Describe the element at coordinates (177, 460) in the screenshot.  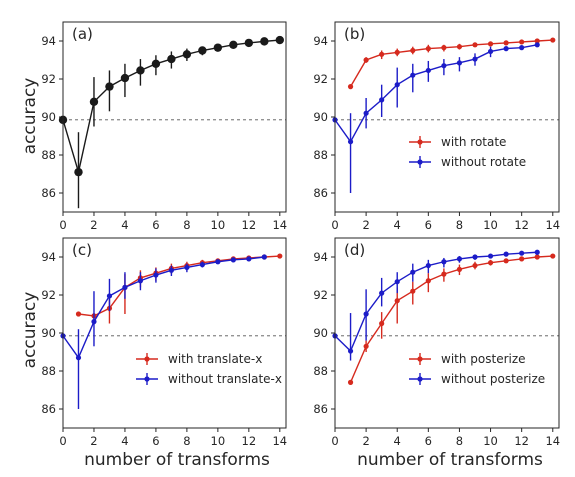
I see `x-axis-label-left: number of transforms` at that location.